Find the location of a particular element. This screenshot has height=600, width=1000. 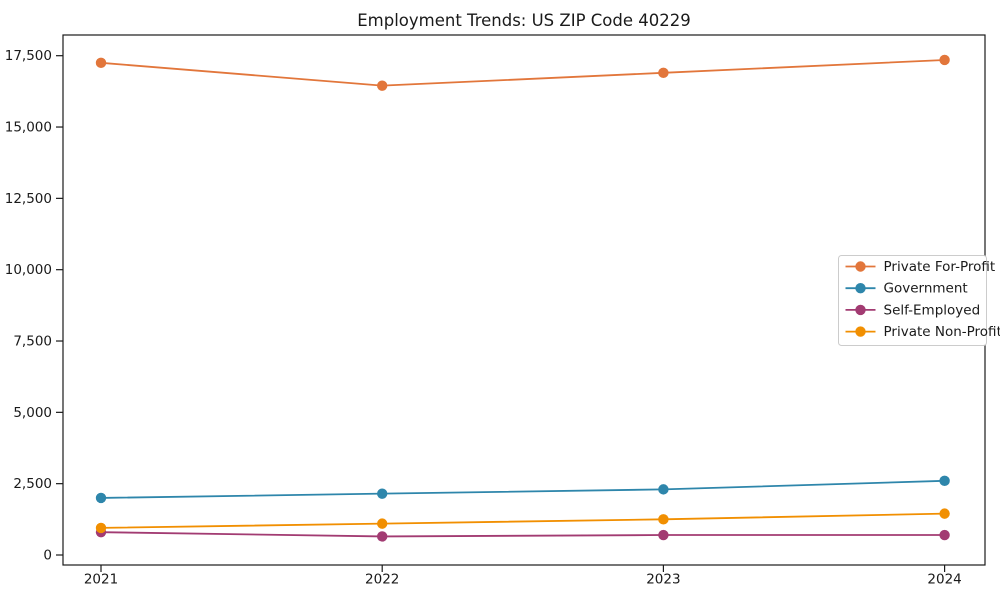

chart-title: Employment Trends: US ZIP Code 40229 is located at coordinates (524, 20).